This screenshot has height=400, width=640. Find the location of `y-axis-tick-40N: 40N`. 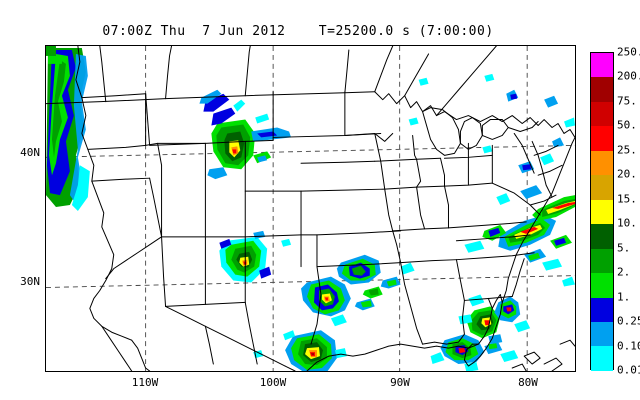

y-axis-tick-40N: 40N is located at coordinates (30, 152).